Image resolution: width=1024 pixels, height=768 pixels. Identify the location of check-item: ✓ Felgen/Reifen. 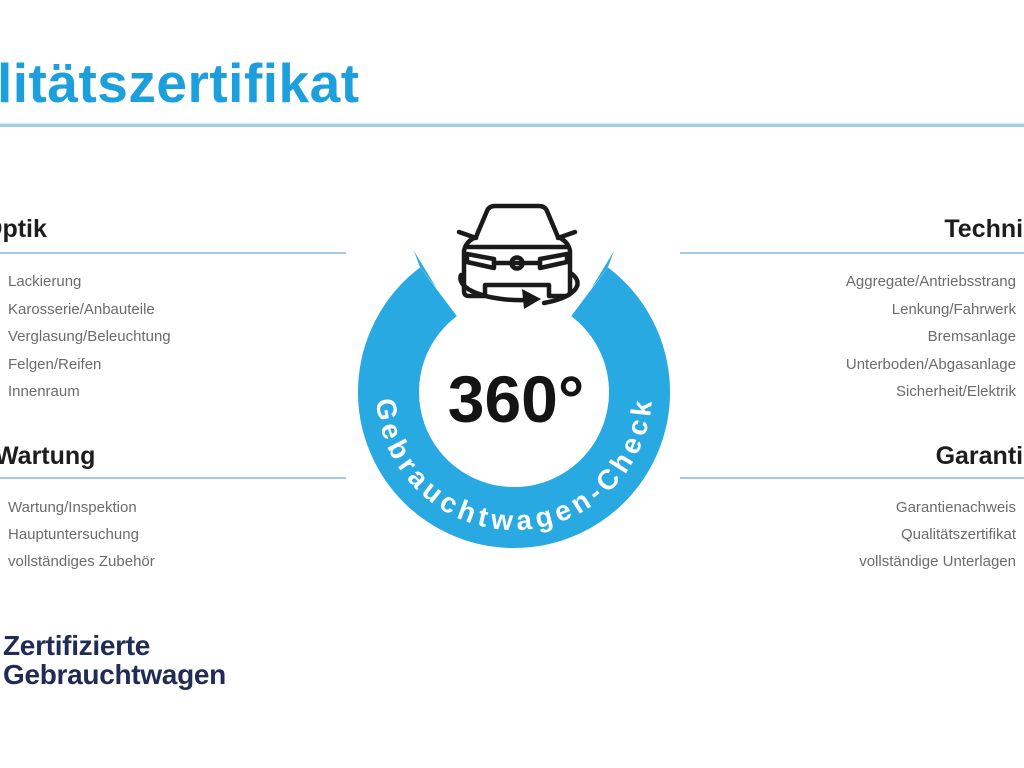
(50, 365).